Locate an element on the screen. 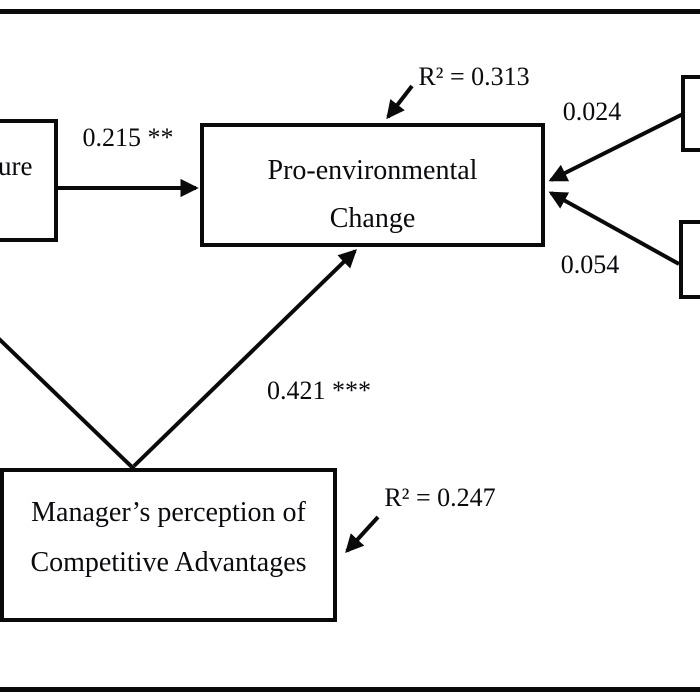  path-coefficient-bottomright-to-change: 0.054 is located at coordinates (590, 264).